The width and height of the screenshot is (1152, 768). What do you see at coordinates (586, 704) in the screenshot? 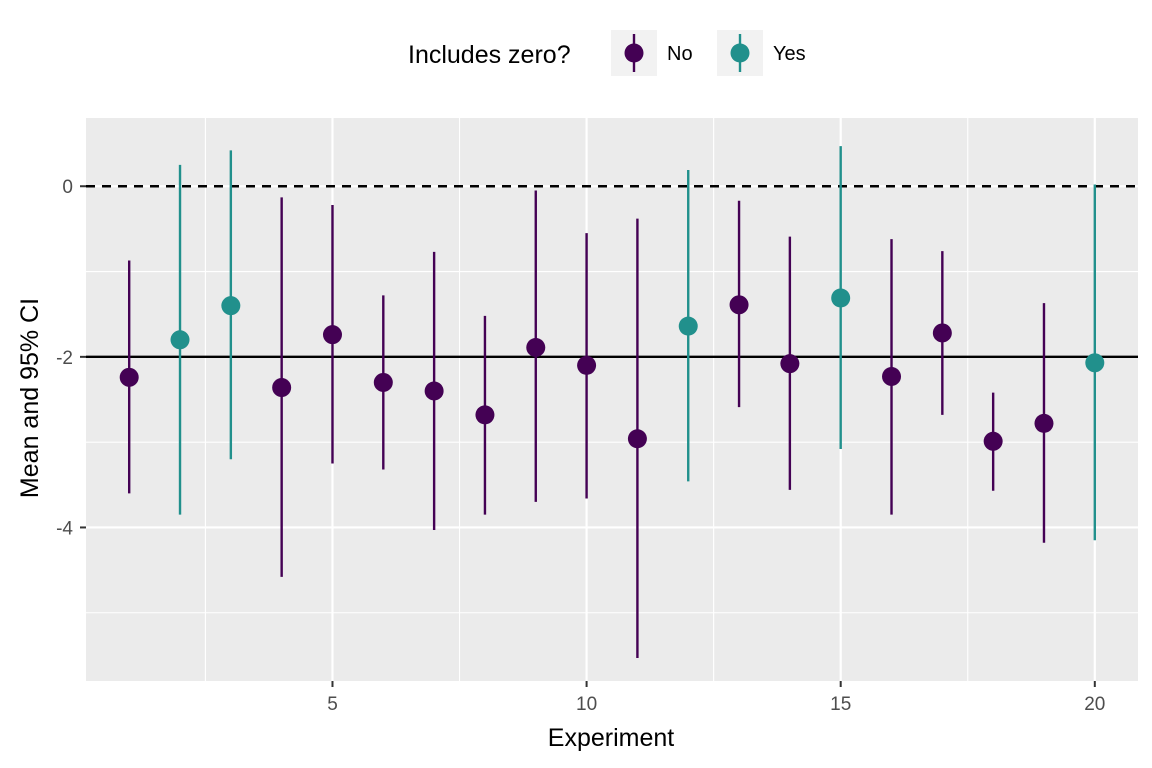
I see `x-tick-label: 10` at bounding box center [586, 704].